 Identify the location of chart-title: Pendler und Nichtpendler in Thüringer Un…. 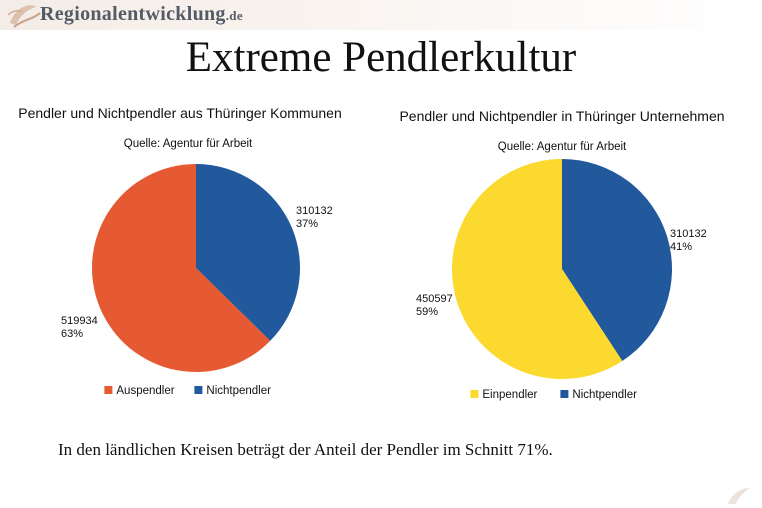
(561, 116).